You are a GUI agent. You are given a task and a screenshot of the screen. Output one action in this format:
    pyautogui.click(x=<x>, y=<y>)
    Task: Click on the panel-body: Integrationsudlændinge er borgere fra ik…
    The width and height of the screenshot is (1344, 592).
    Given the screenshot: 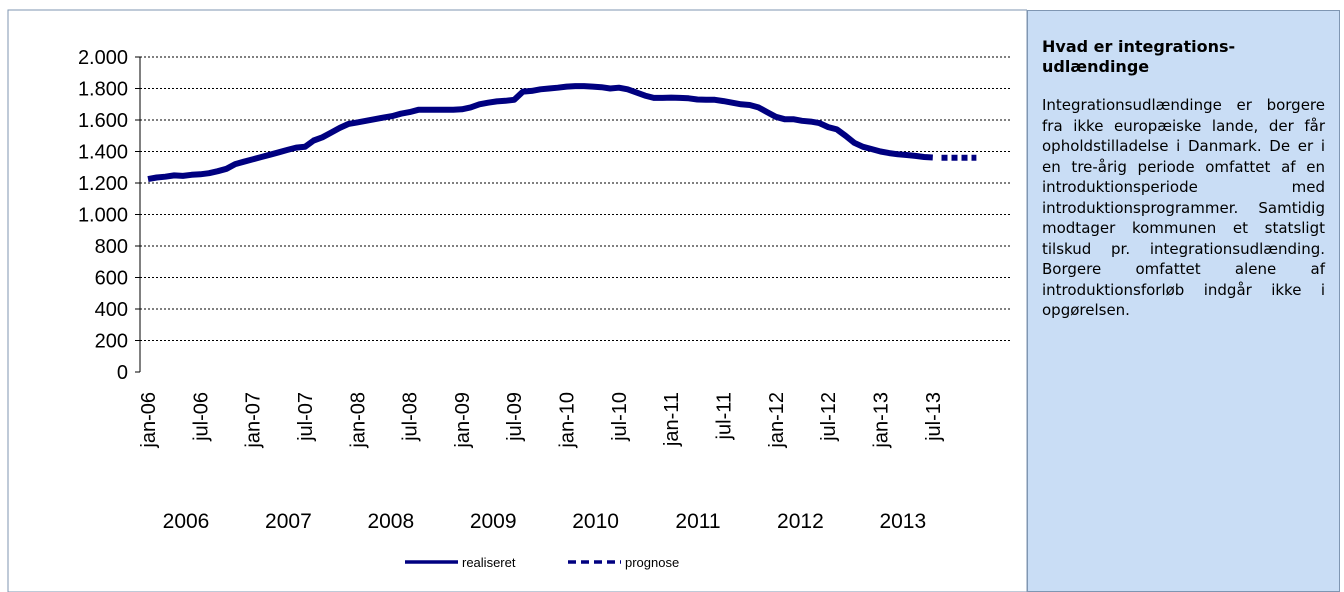 What is the action you would take?
    pyautogui.click(x=1183, y=207)
    